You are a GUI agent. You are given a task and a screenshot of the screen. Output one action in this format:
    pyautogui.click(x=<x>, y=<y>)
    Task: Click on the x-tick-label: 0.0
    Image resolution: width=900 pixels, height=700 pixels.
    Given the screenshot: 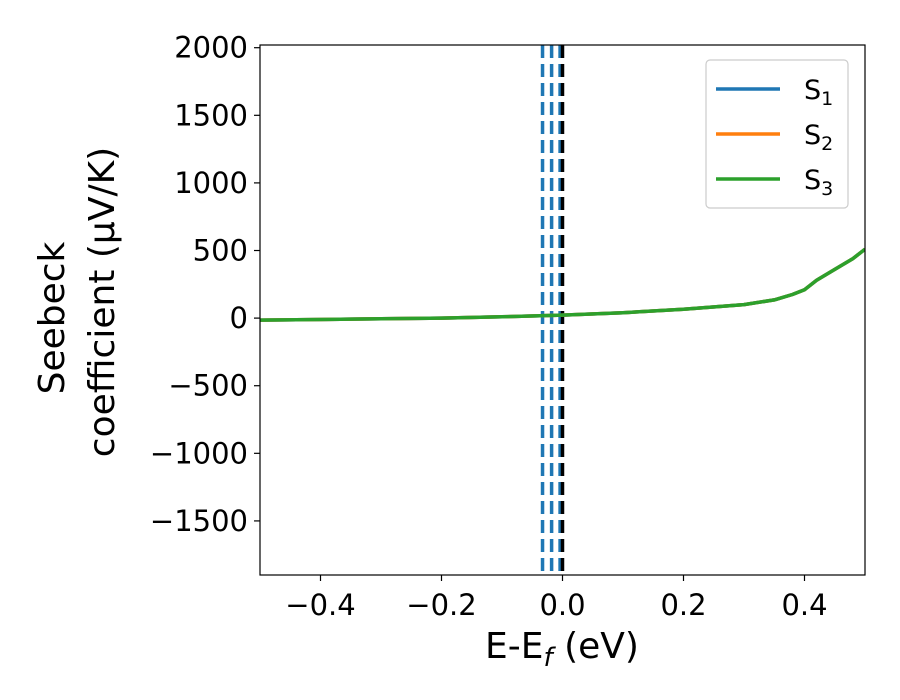 What is the action you would take?
    pyautogui.click(x=562, y=605)
    